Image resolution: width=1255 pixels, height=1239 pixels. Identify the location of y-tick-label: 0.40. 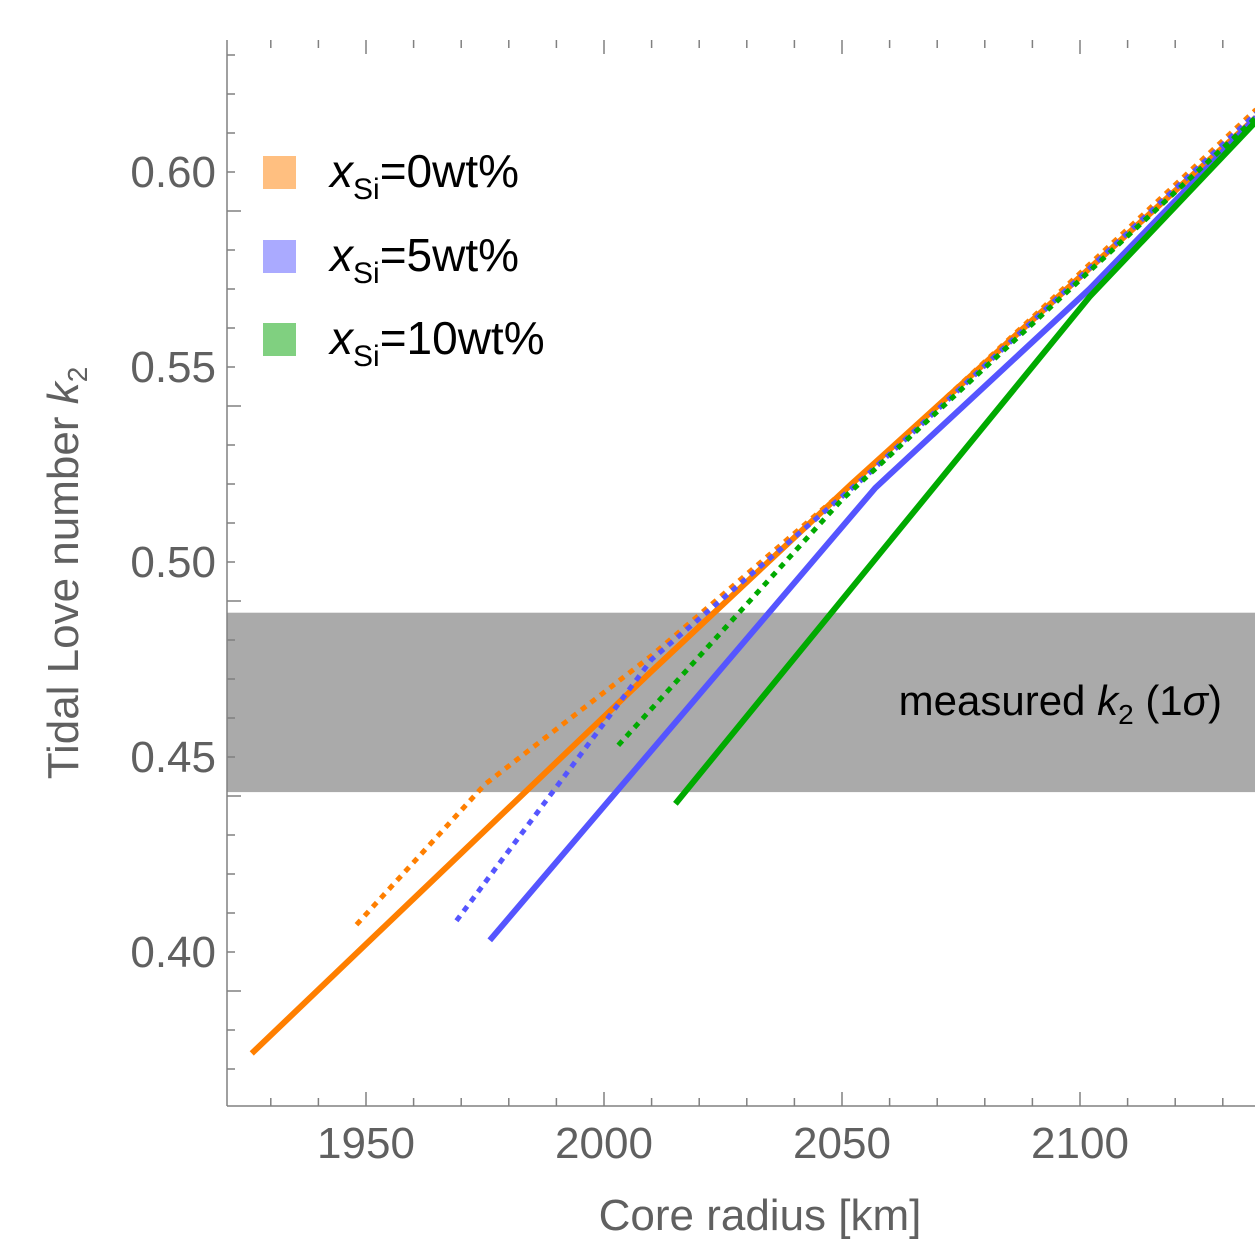
(173, 952).